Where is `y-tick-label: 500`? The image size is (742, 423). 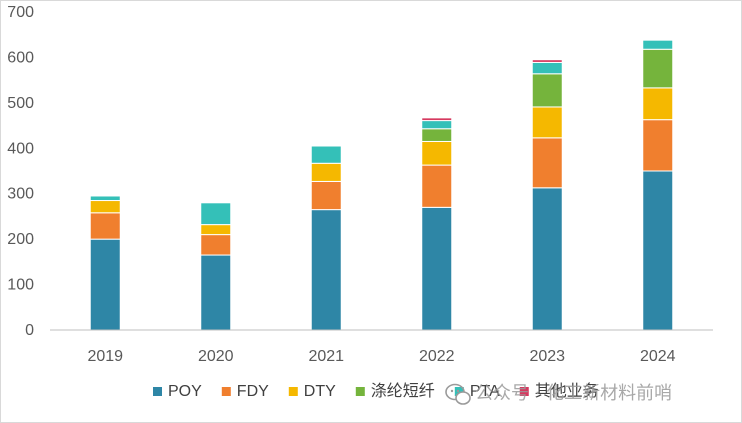
y-tick-label: 500 is located at coordinates (20, 103).